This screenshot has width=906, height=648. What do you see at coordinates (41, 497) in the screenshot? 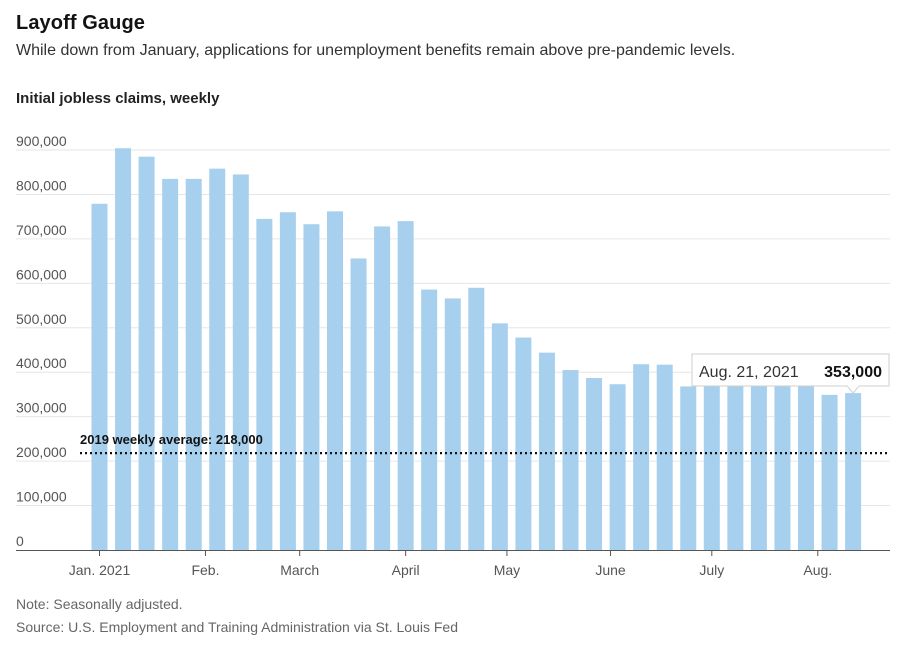
I see `y-tick-label: 100,000` at bounding box center [41, 497].